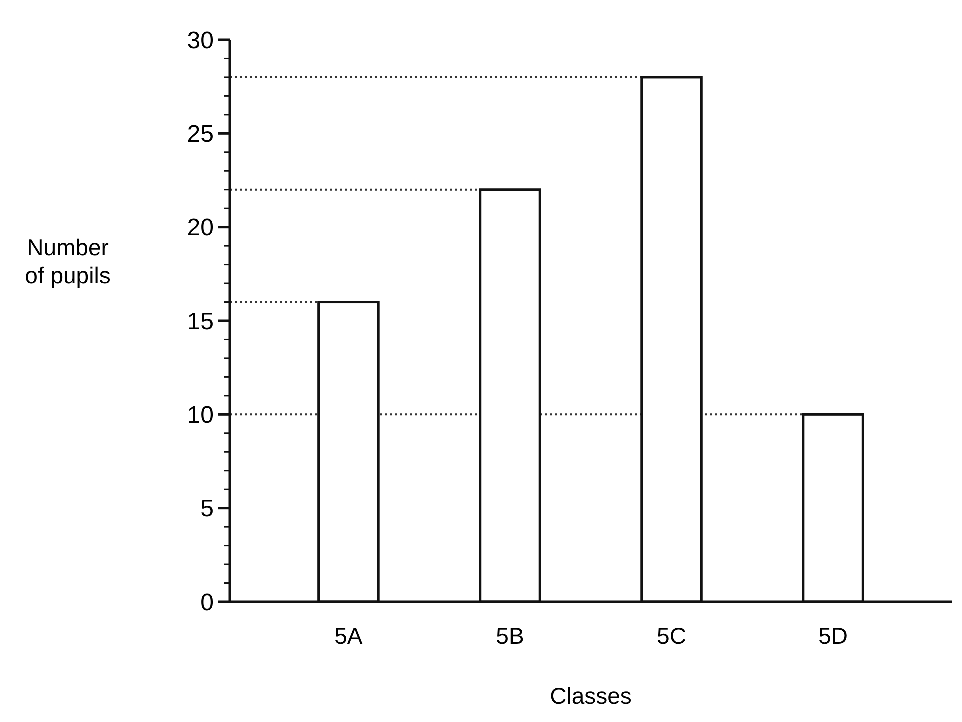 Image resolution: width=962 pixels, height=722 pixels. What do you see at coordinates (207, 602) in the screenshot?
I see `y-tick-label: 0` at bounding box center [207, 602].